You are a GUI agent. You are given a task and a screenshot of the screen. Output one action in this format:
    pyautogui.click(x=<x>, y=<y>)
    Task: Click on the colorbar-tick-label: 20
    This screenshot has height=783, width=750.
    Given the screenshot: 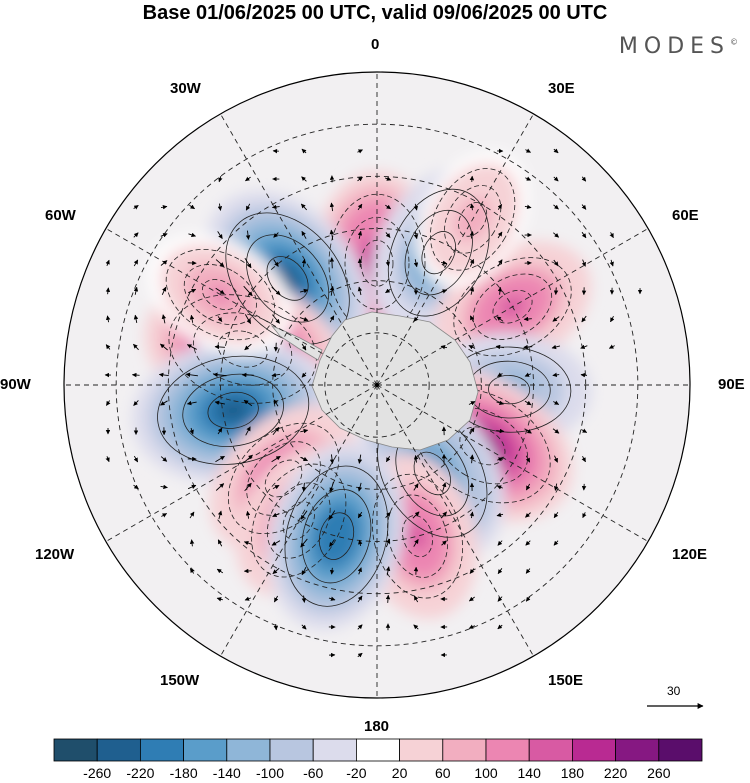 What is the action you would take?
    pyautogui.click(x=399, y=773)
    